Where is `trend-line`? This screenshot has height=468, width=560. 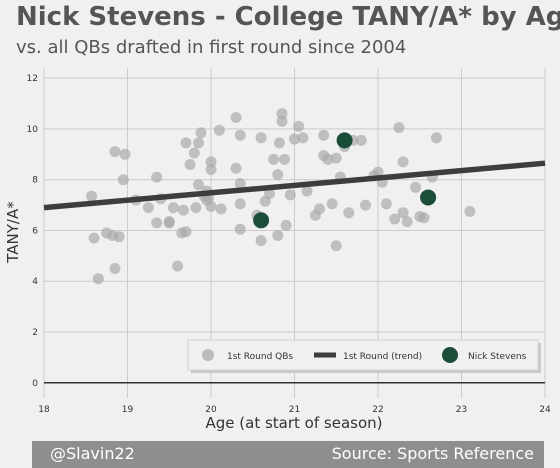
trend-line is located at coordinates (294, 185).